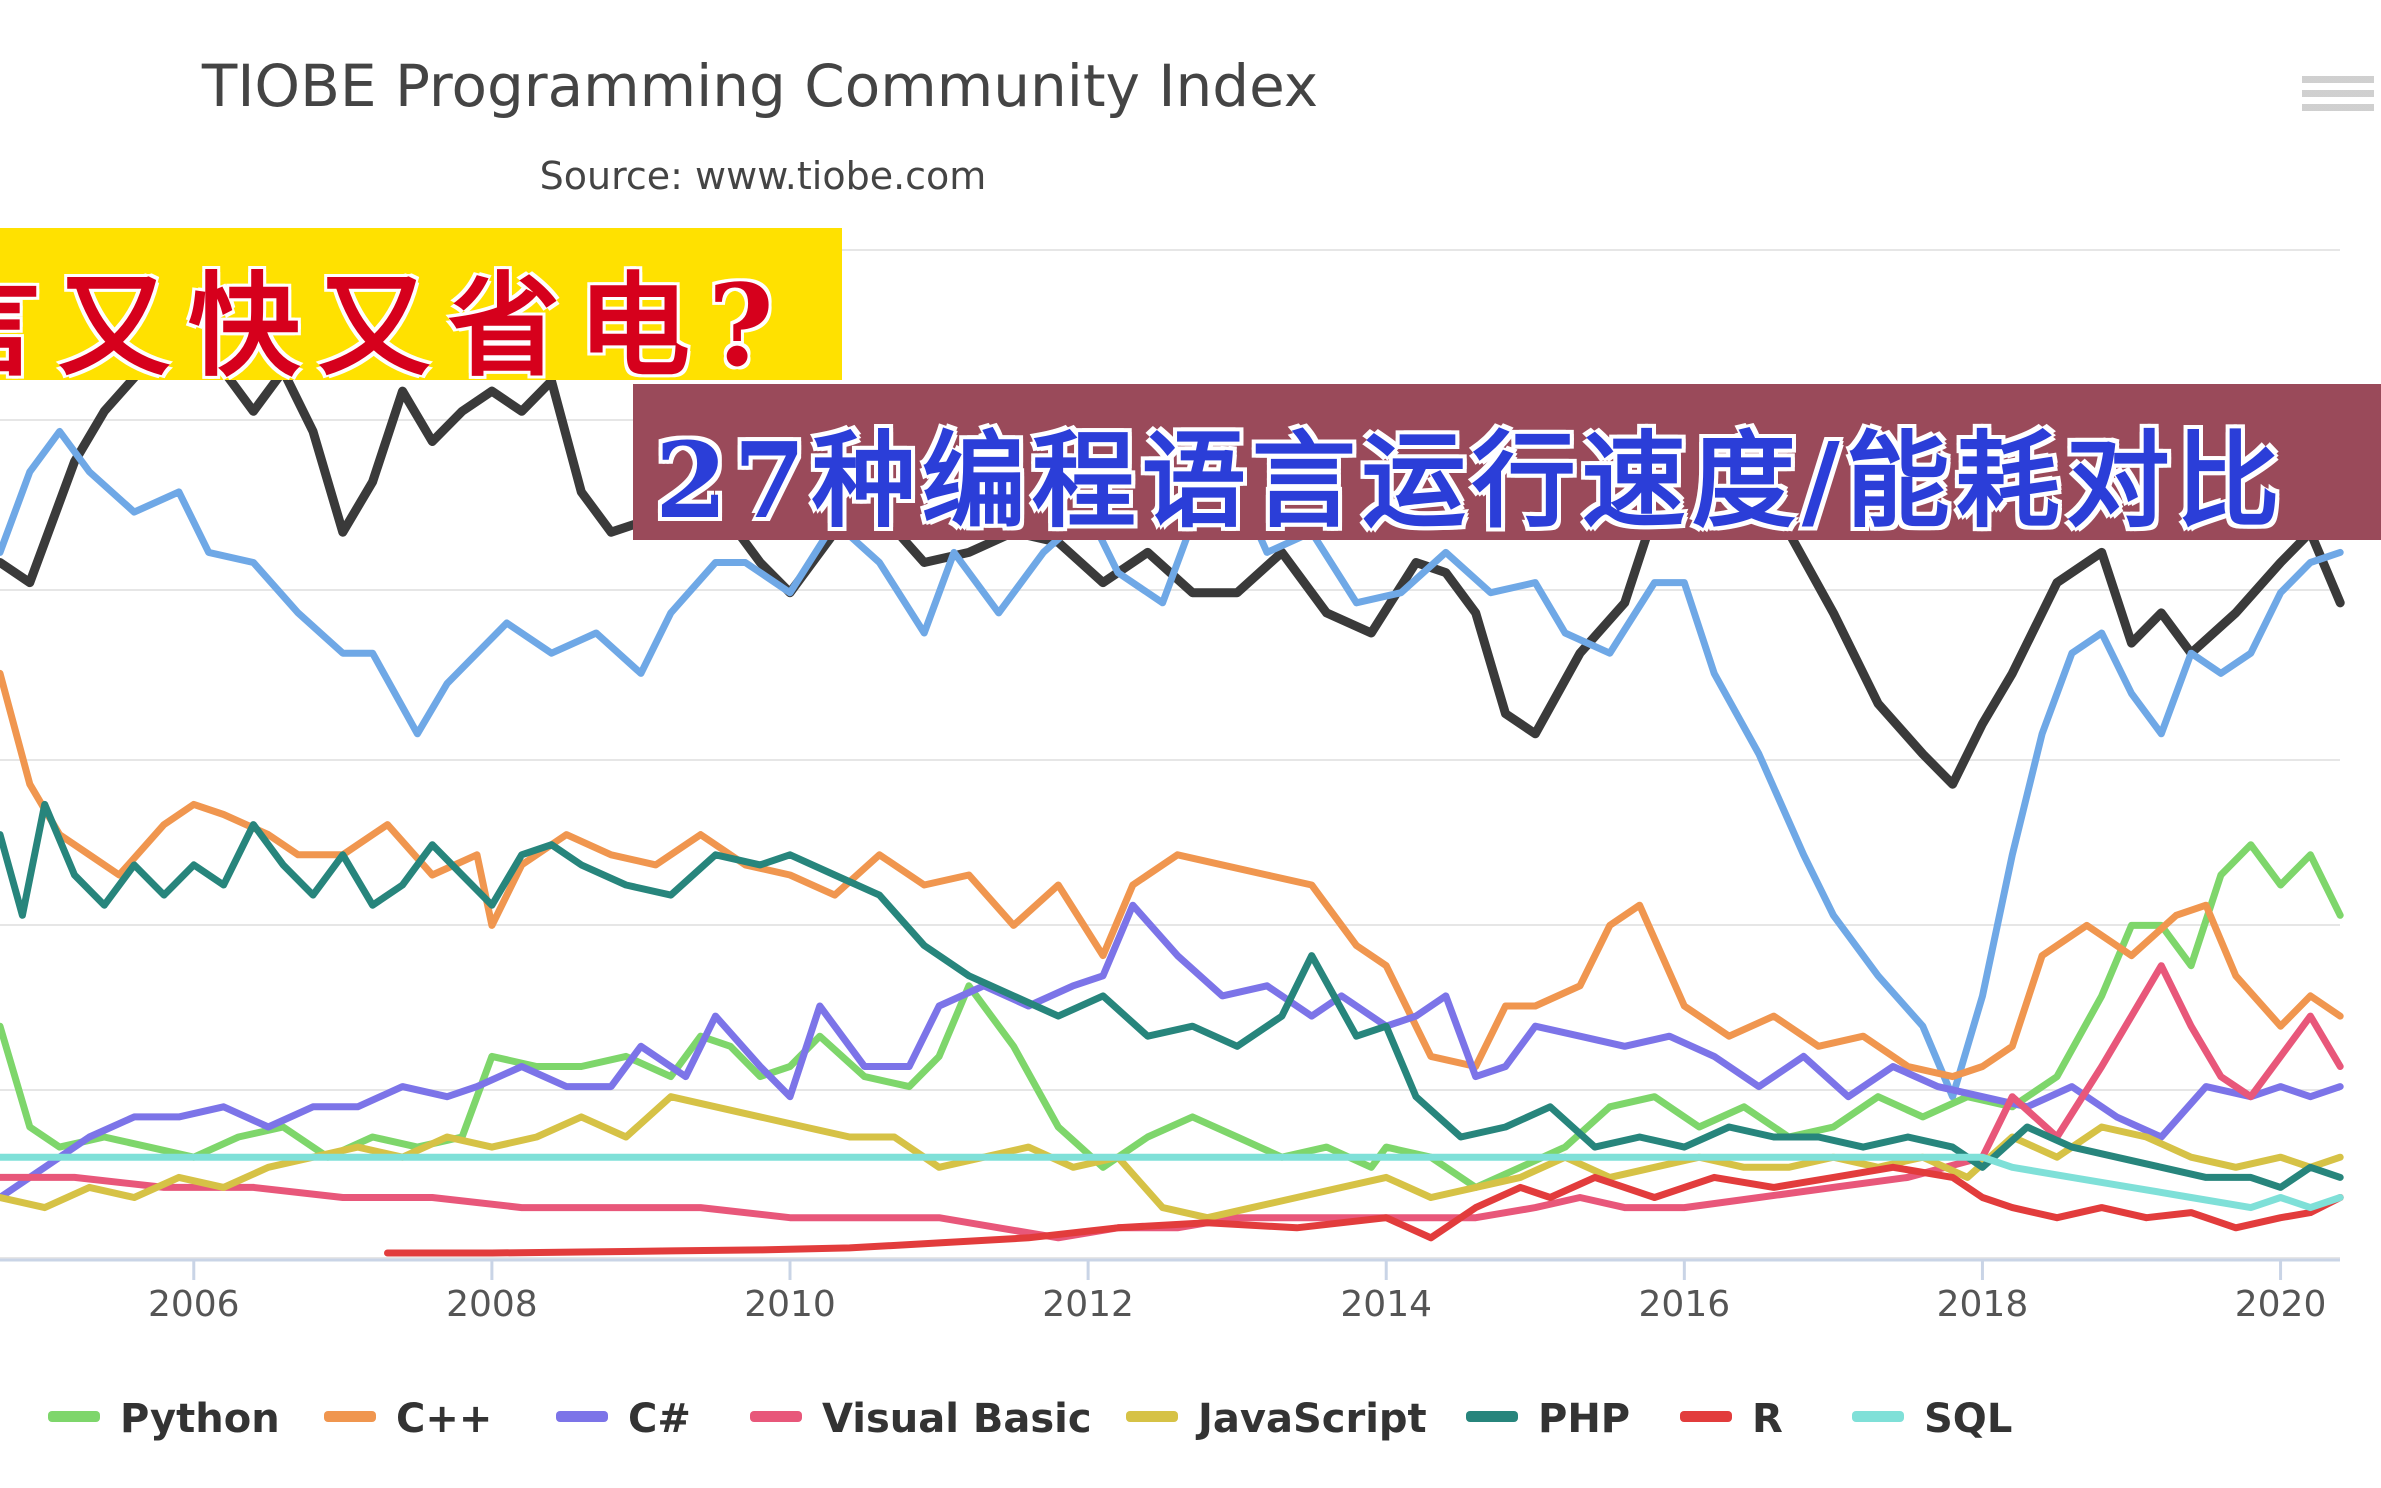  I want to click on x-tick-labels: 2006 2008 2010 2012 2014 2016 2018 2020, so click(1237, 1292).